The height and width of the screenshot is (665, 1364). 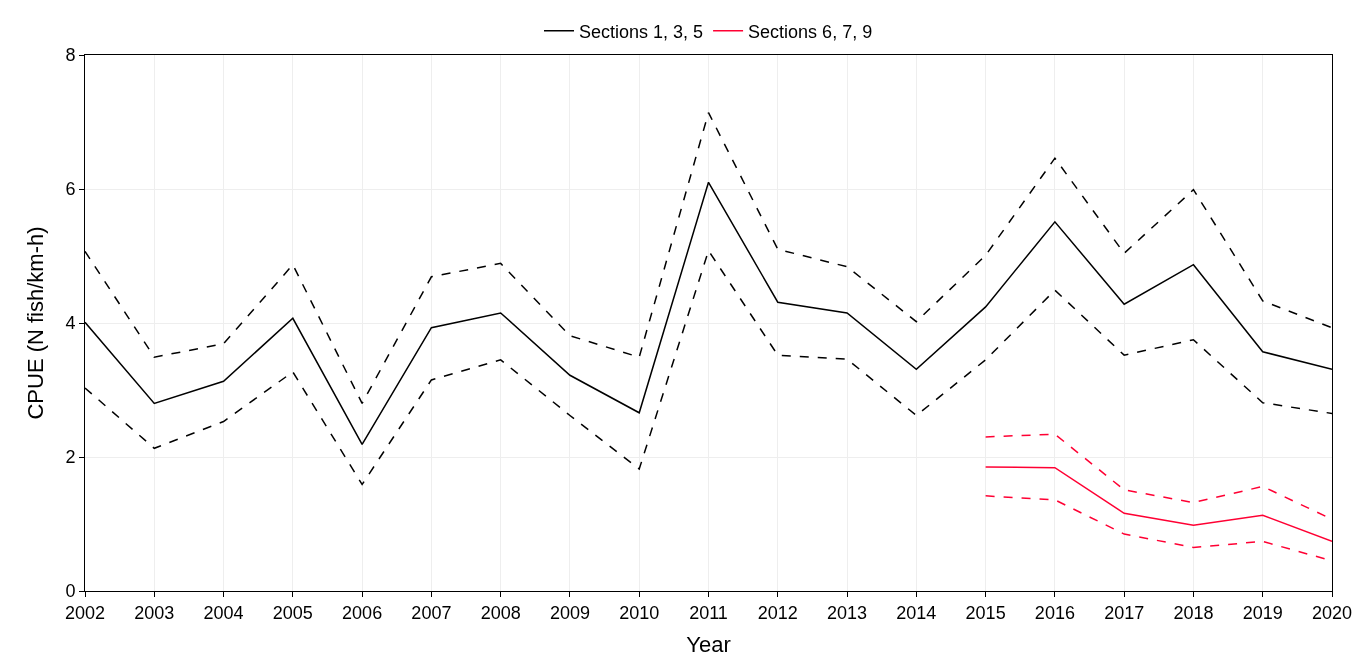 I want to click on y-tick-label: 0, so click(x=70, y=591).